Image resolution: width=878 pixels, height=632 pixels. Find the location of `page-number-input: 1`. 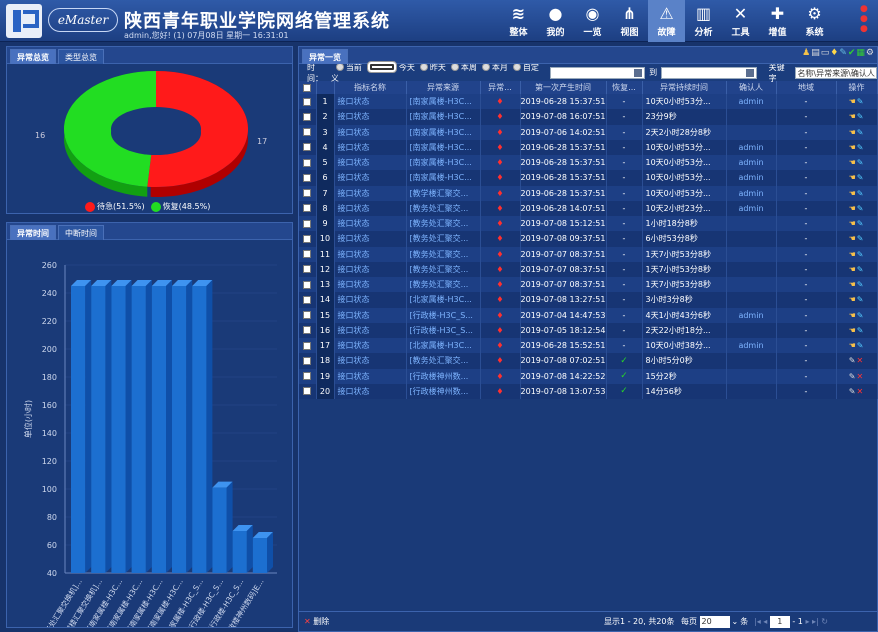

page-number-input: 1 is located at coordinates (779, 621).